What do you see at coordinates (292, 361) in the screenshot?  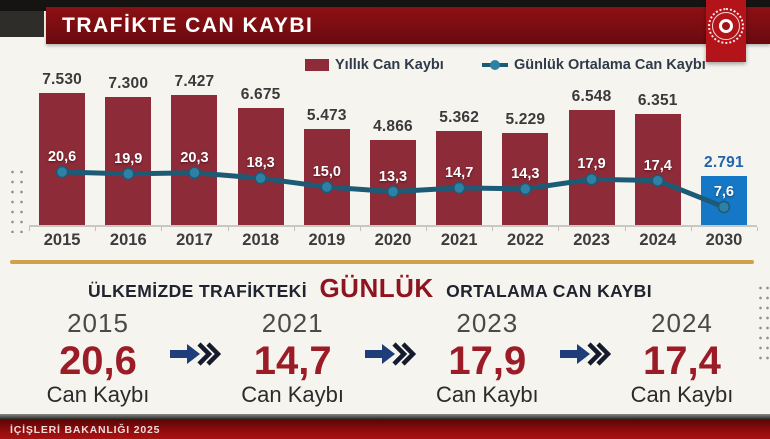 I see `stat-value: 14,7` at bounding box center [292, 361].